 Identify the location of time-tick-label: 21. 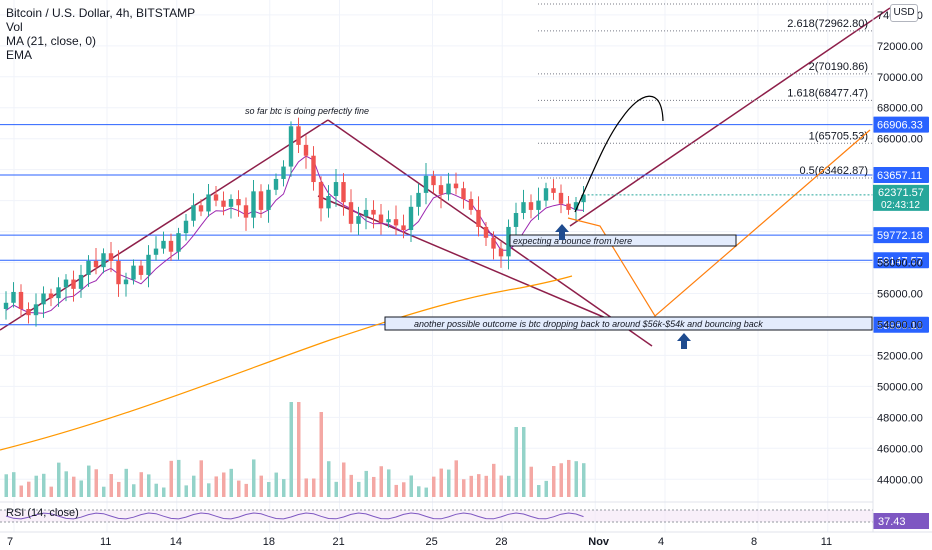
(339, 542).